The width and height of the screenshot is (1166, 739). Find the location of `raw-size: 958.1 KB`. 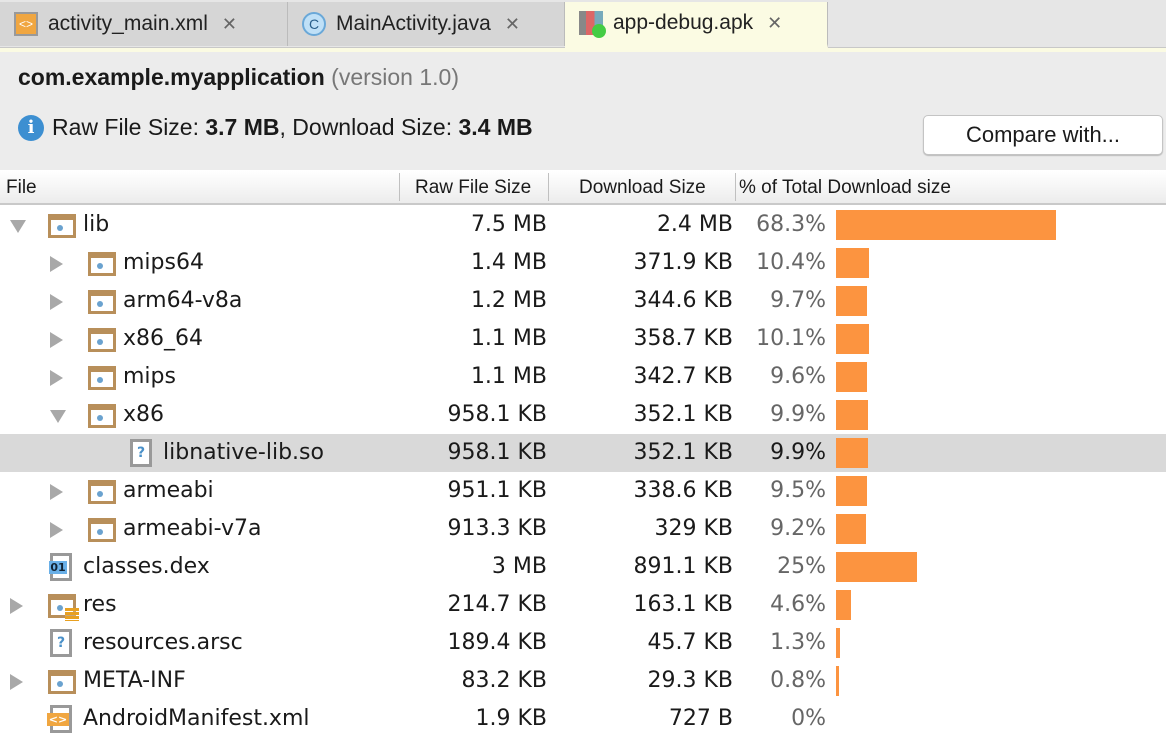

raw-size: 958.1 KB is located at coordinates (497, 414).